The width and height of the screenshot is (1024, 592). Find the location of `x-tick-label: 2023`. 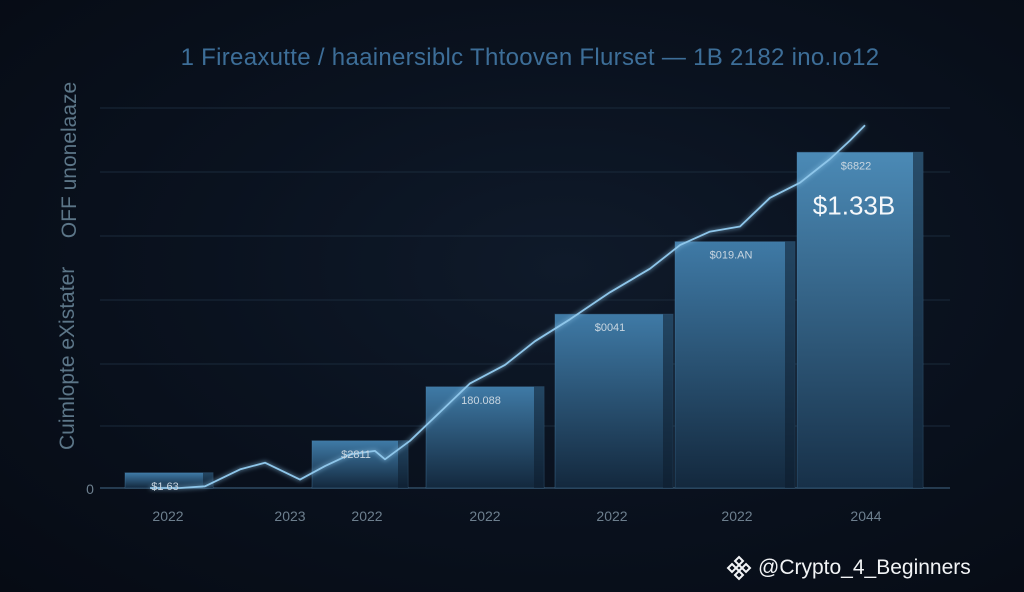

x-tick-label: 2023 is located at coordinates (289, 516).